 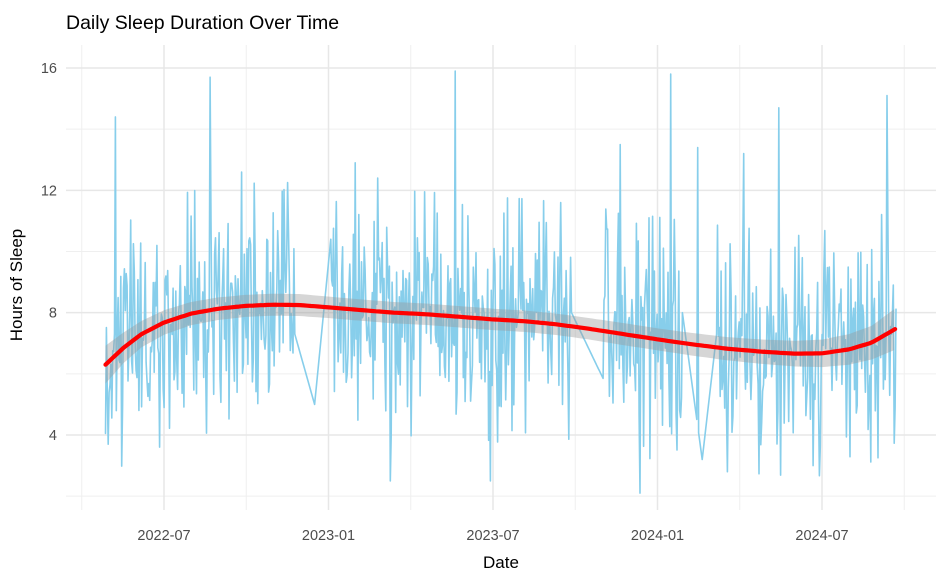 I want to click on x-tick-label: 2024-07, so click(x=821, y=536).